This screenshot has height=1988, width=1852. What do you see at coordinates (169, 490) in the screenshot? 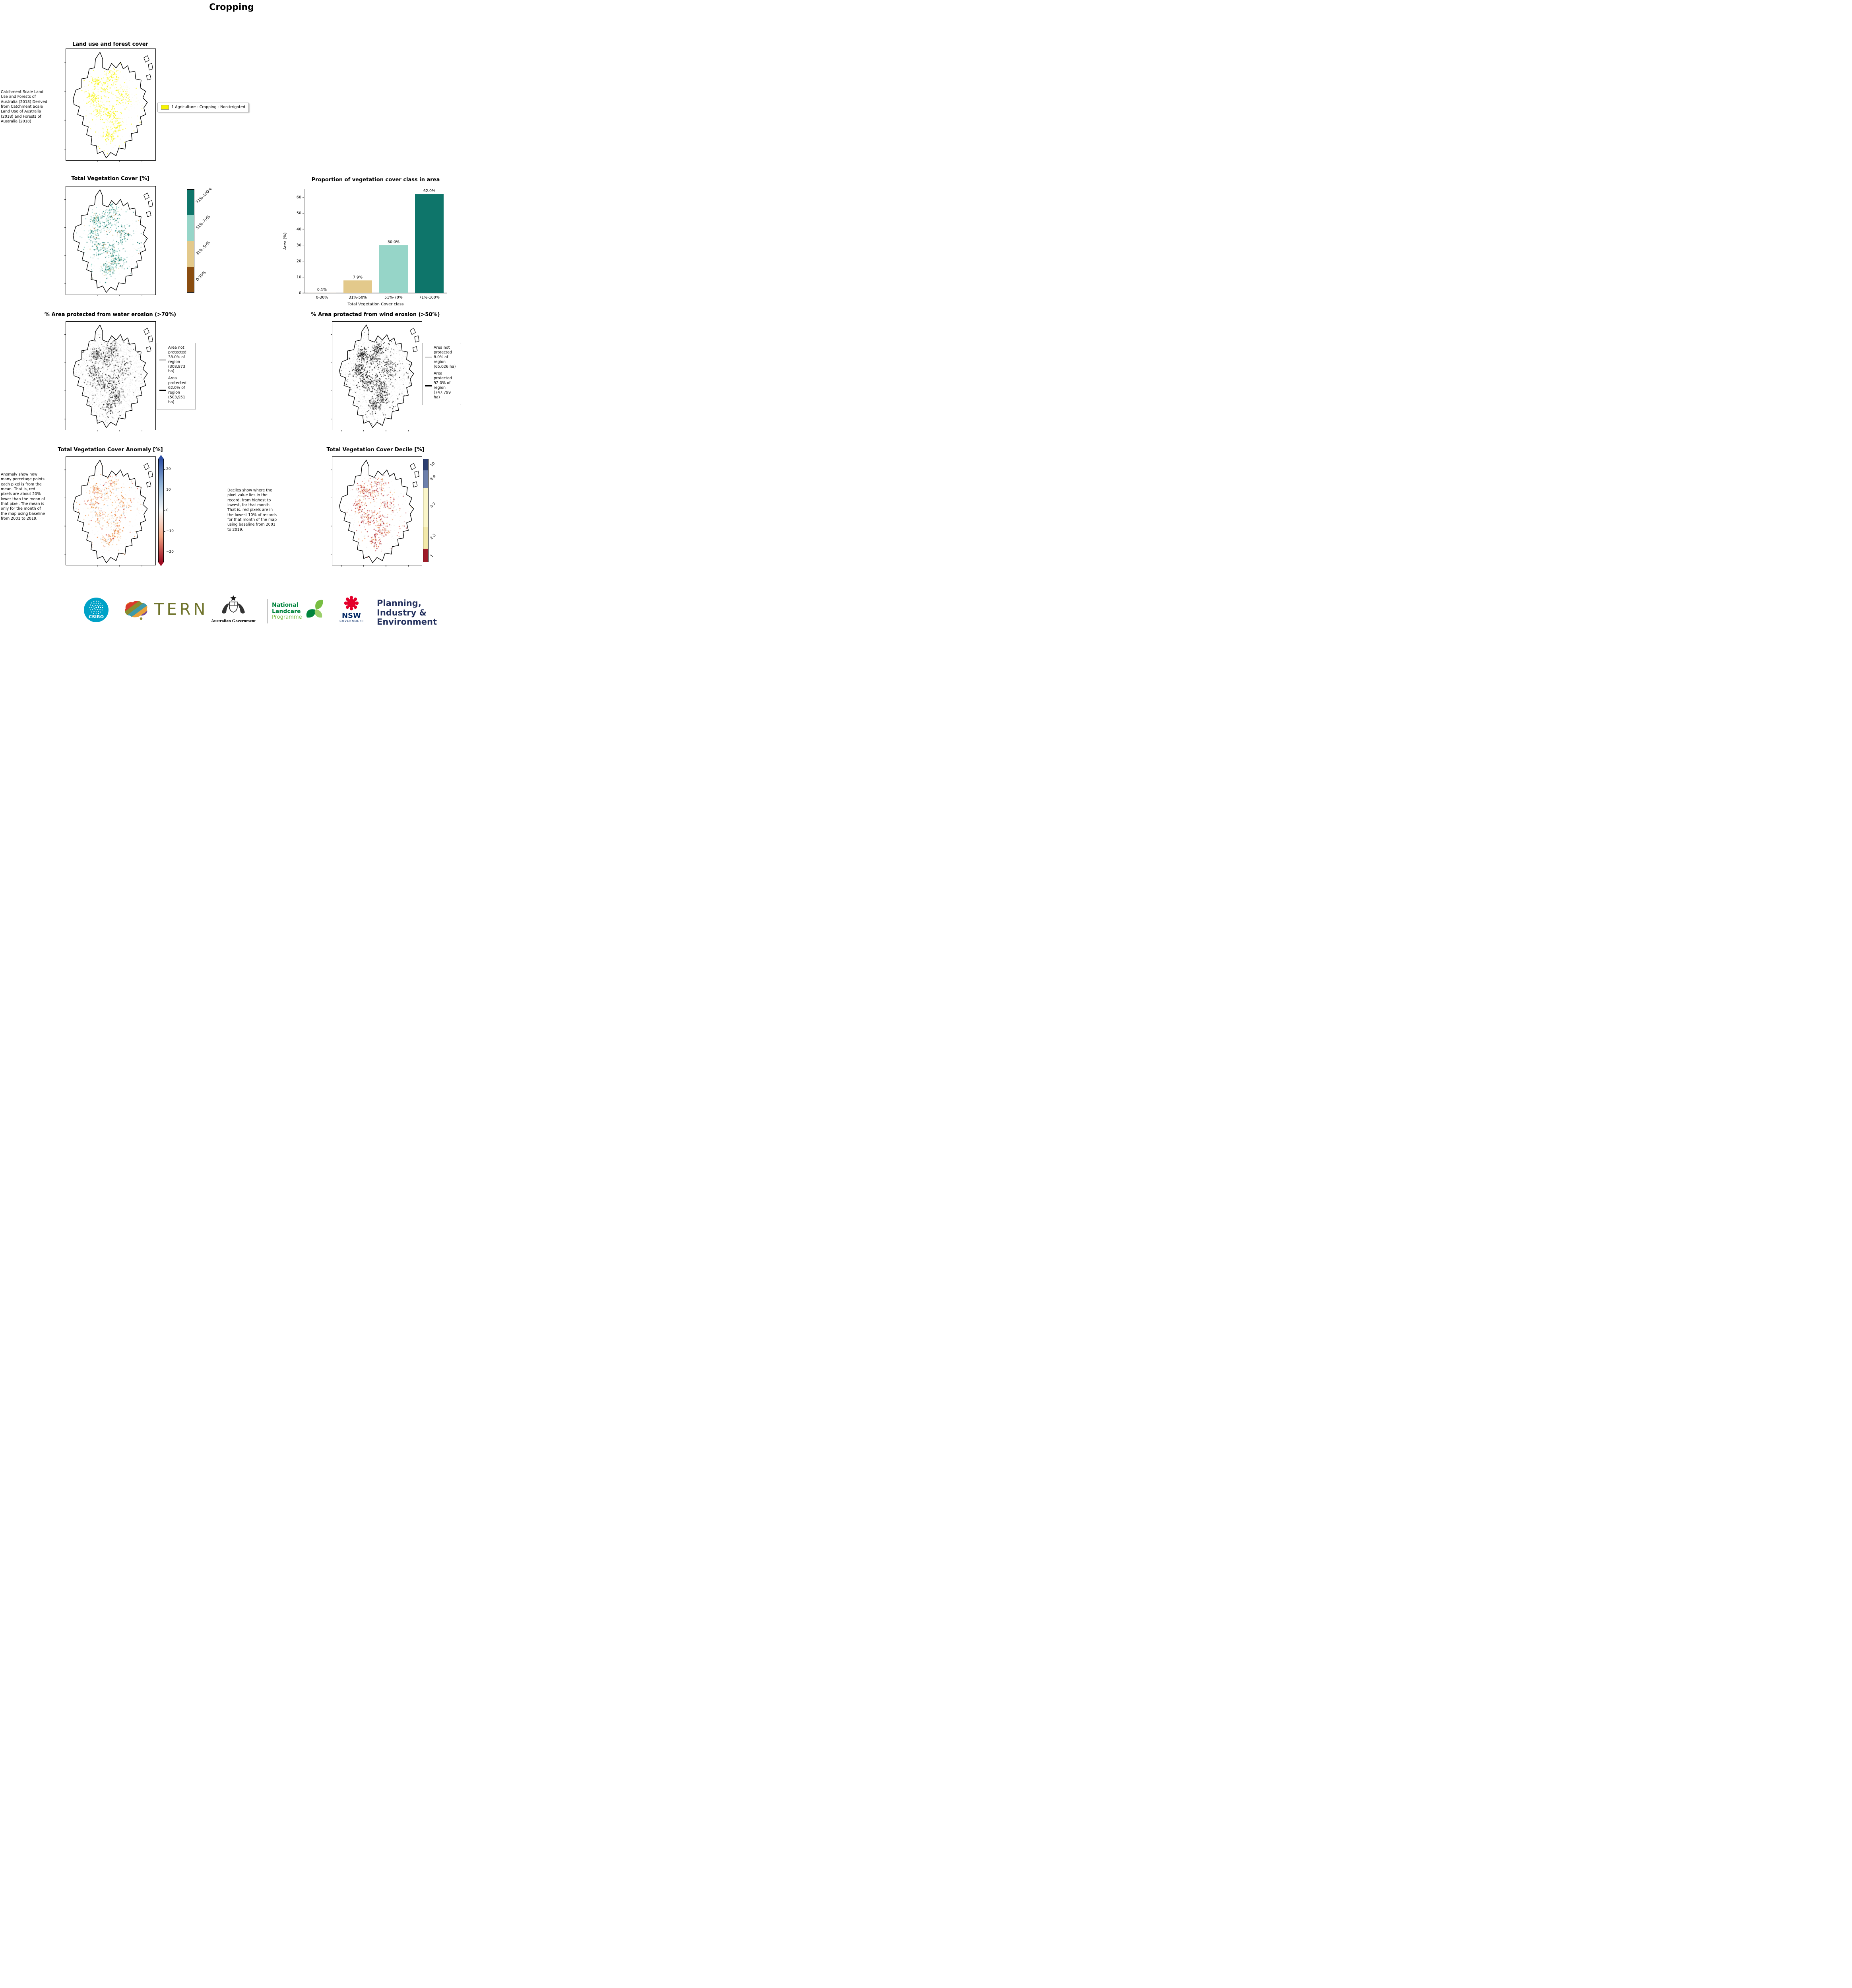
I see `colorbar-tick-label: 10` at bounding box center [169, 490].